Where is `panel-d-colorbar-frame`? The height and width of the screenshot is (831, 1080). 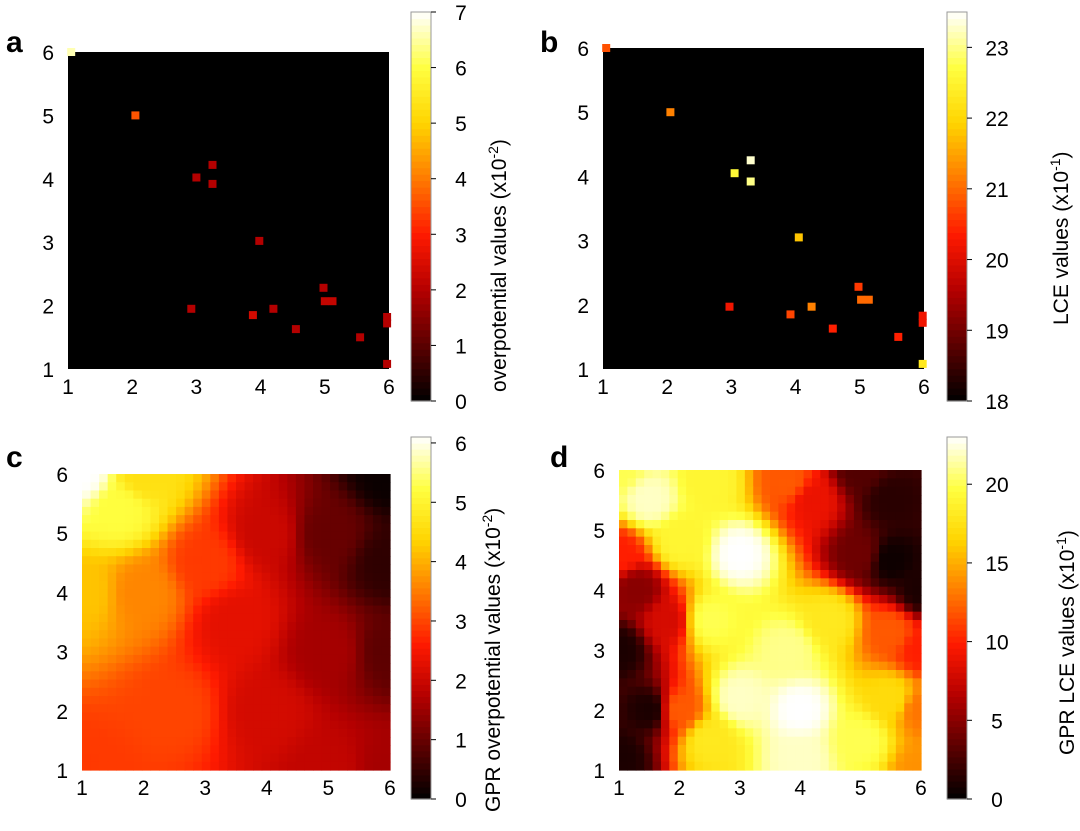
panel-d-colorbar-frame is located at coordinates (957, 618).